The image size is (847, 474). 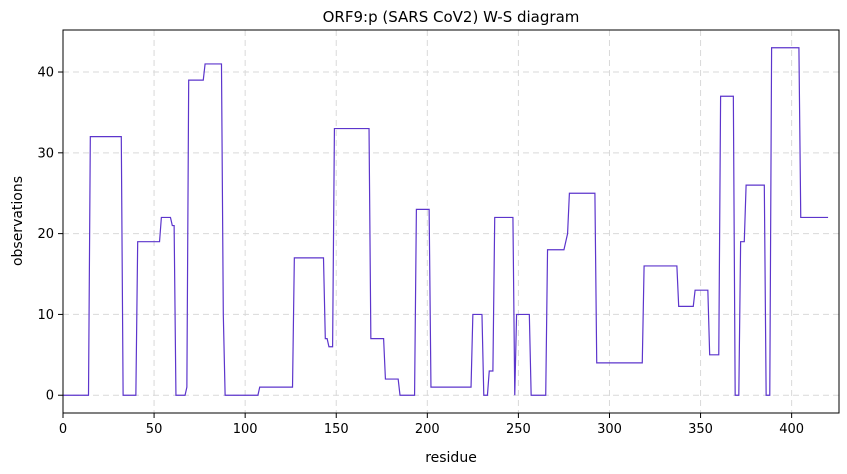 I want to click on x-tick-label: 400, so click(x=791, y=429).